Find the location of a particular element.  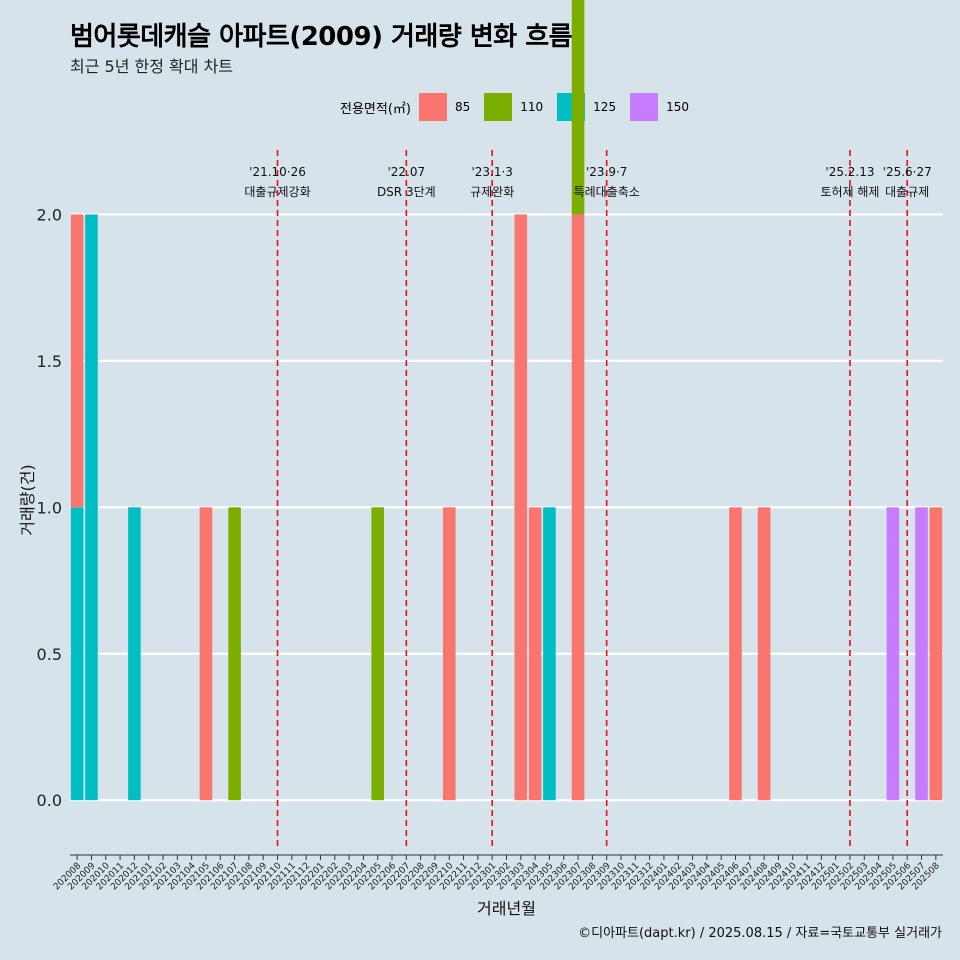

legend-item-110: 110 is located at coordinates (513, 107).